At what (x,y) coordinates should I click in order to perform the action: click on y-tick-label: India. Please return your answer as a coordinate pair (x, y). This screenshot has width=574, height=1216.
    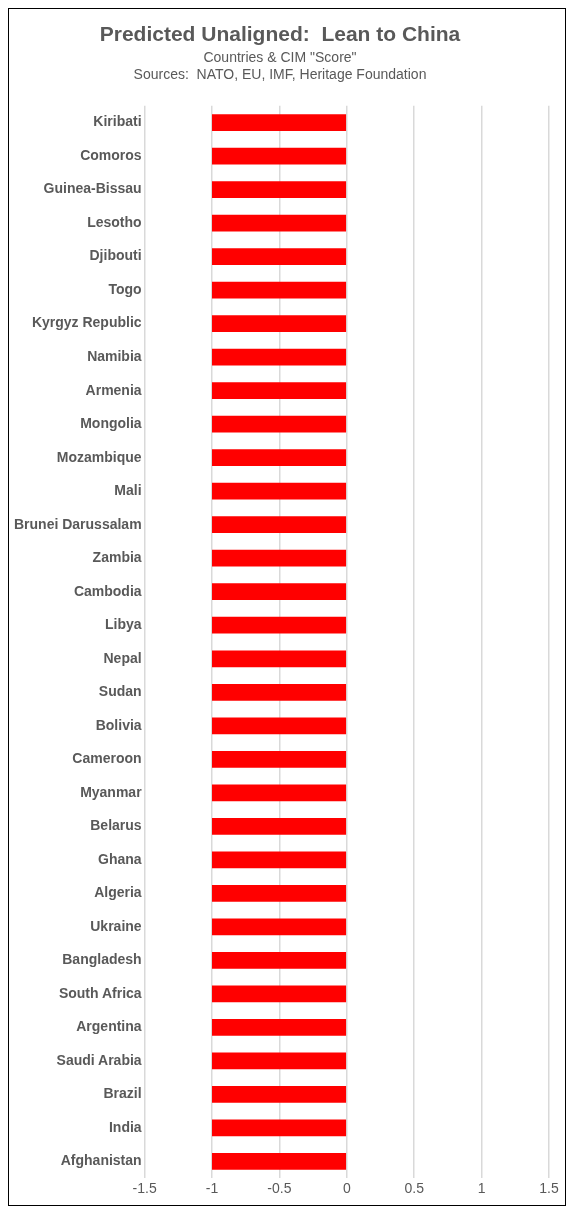
    Looking at the image, I should click on (125, 1126).